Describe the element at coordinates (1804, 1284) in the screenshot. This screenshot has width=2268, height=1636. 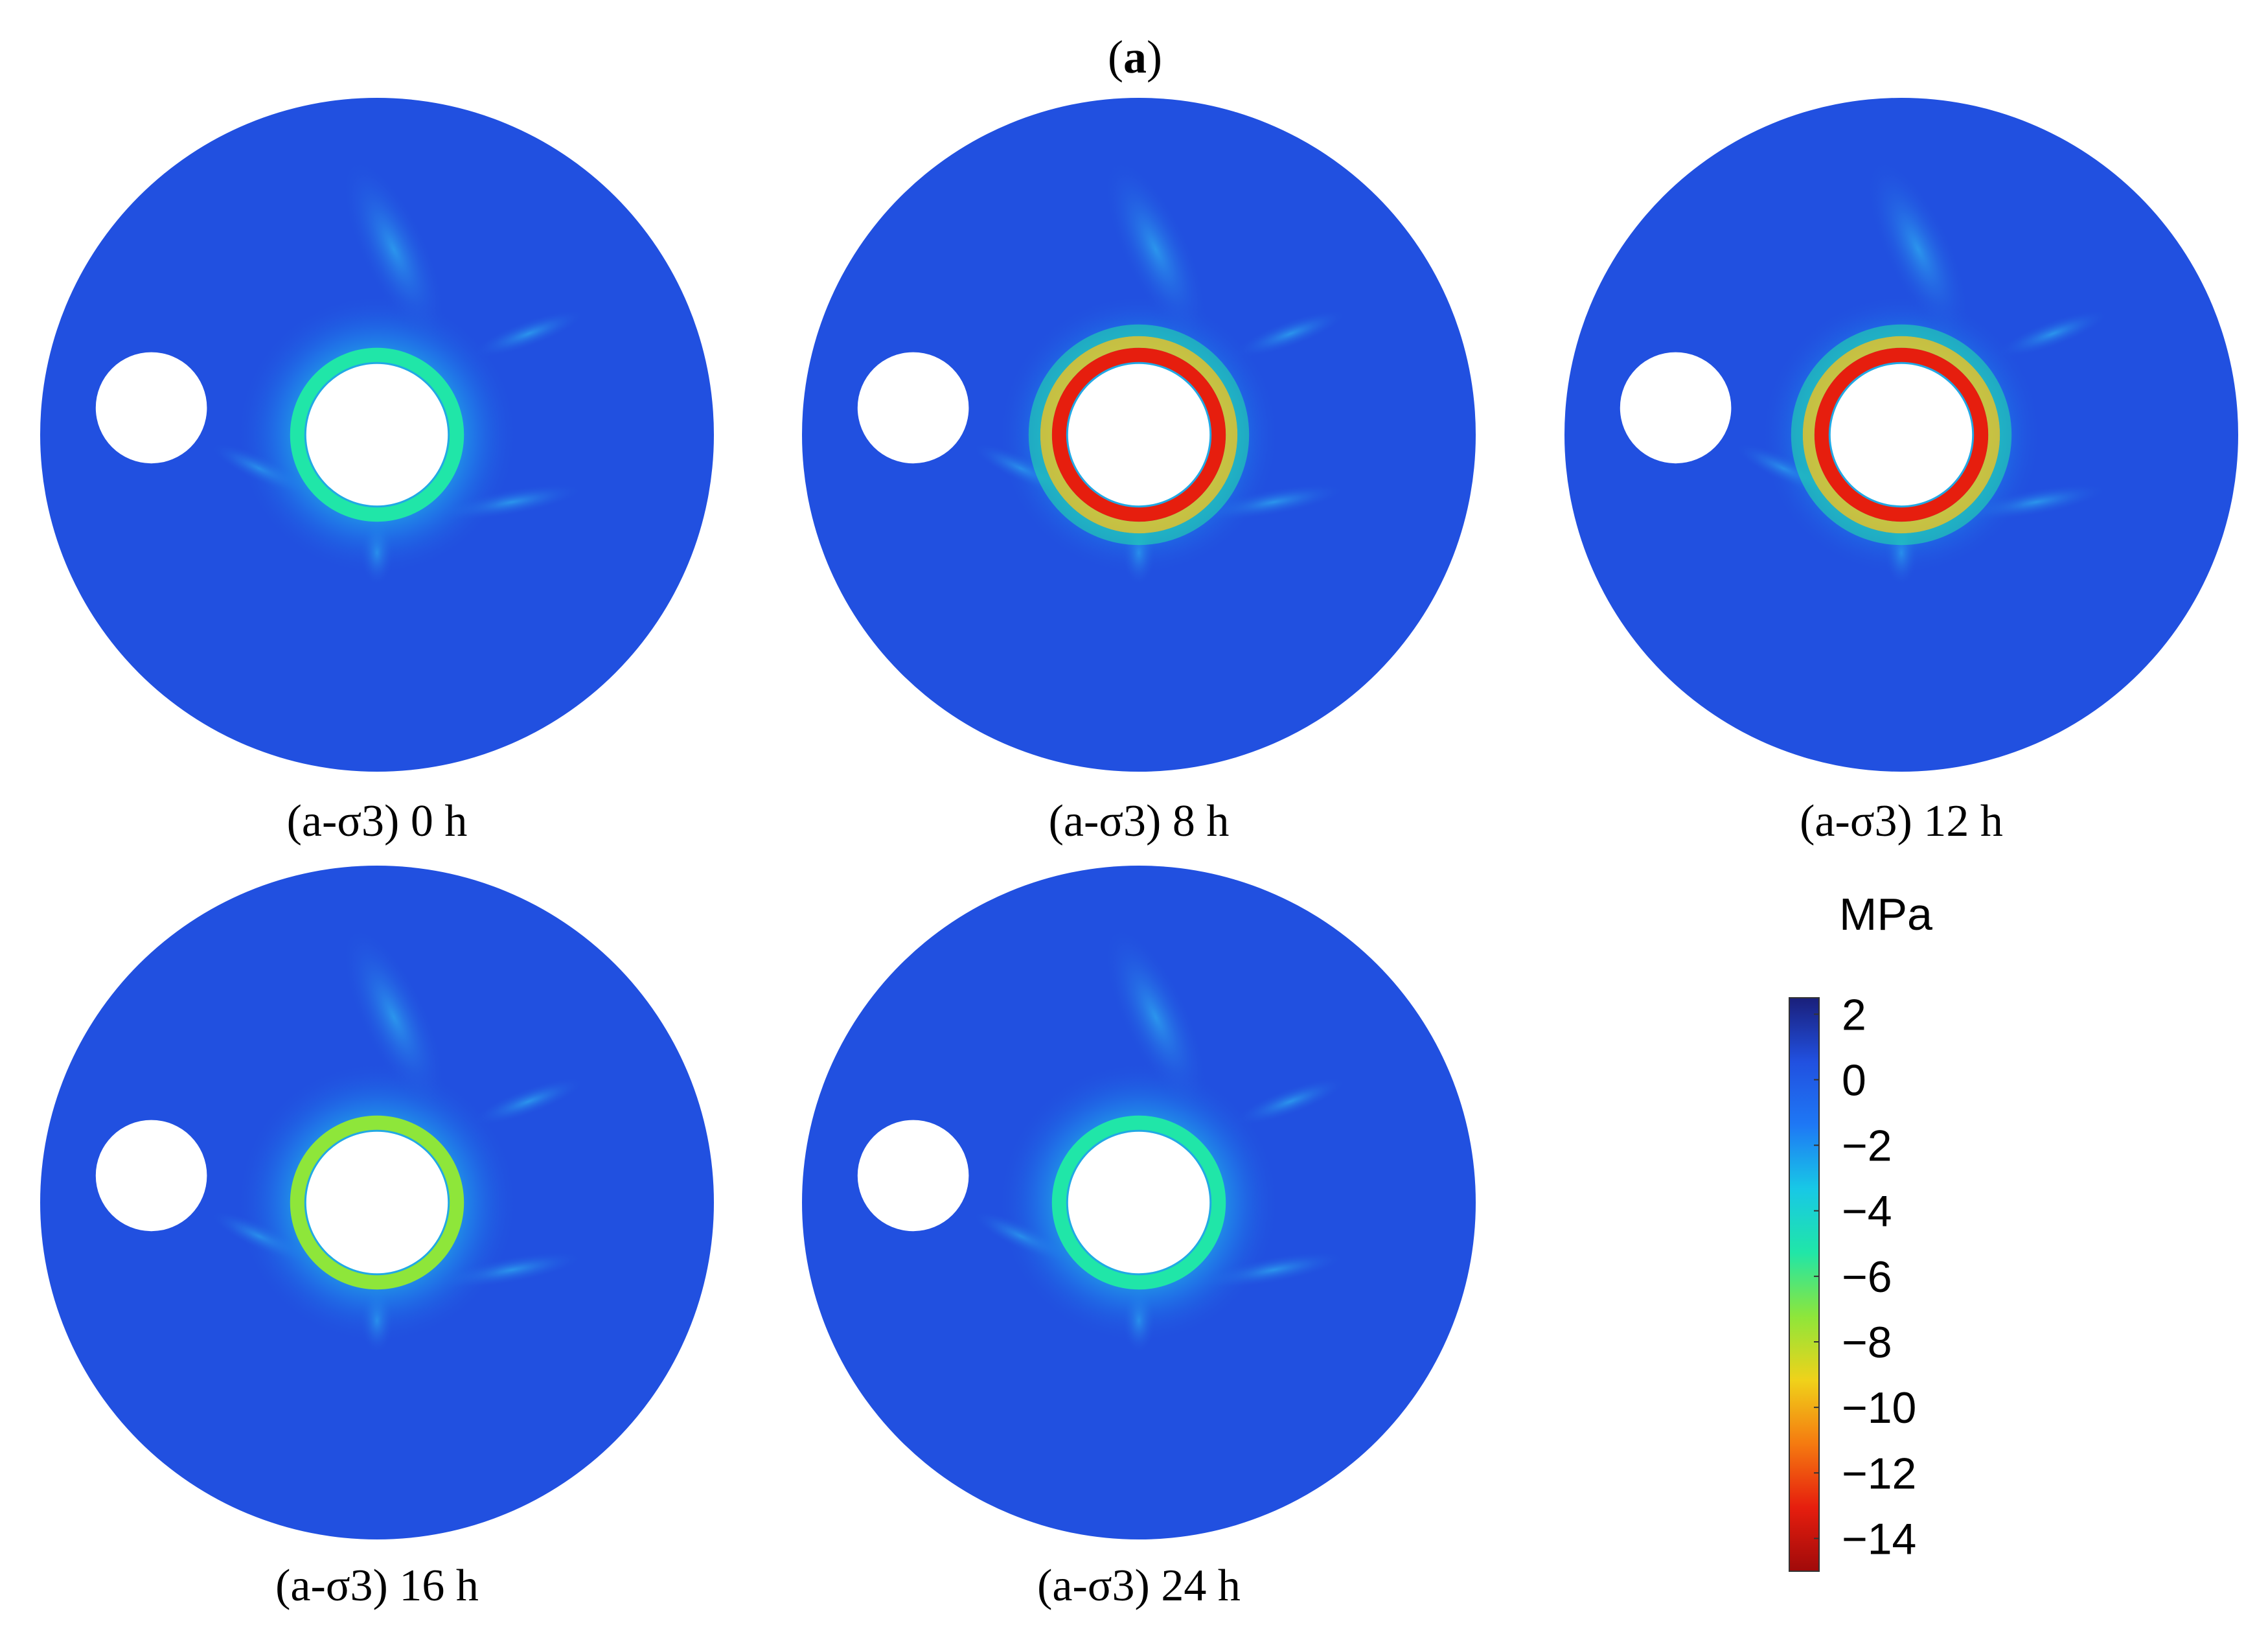
I see `colorbar-gradient` at that location.